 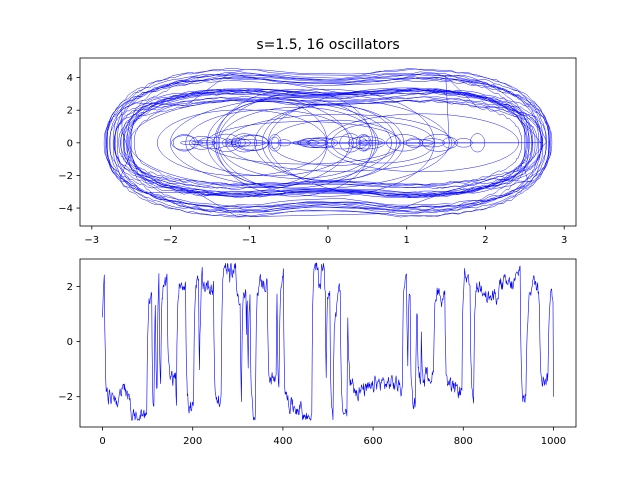 I want to click on phase-portrait-x-tick-label: 0, so click(x=328, y=240).